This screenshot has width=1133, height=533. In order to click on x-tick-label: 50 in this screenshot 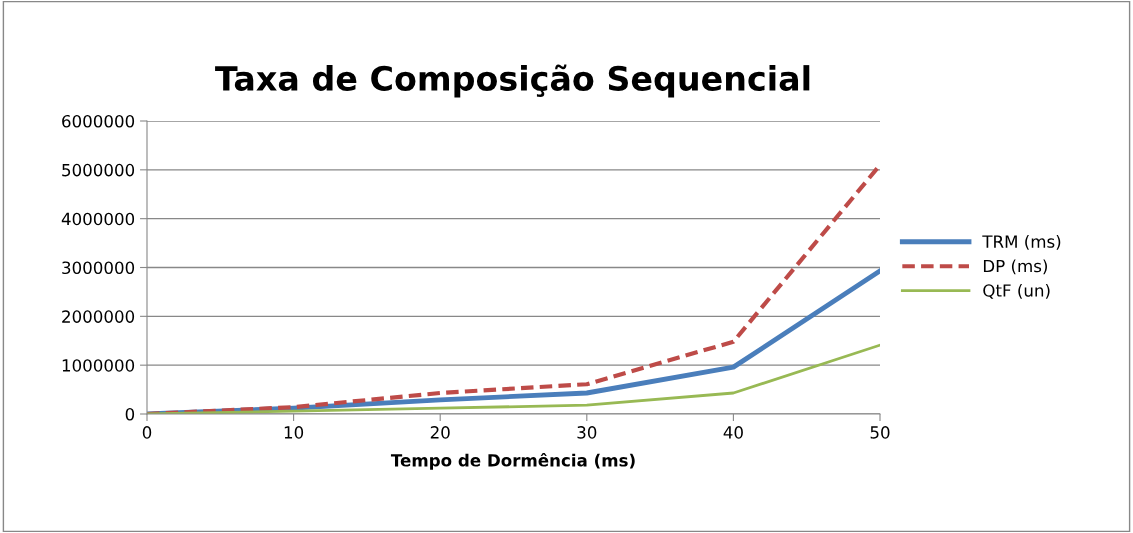, I will do `click(880, 432)`.